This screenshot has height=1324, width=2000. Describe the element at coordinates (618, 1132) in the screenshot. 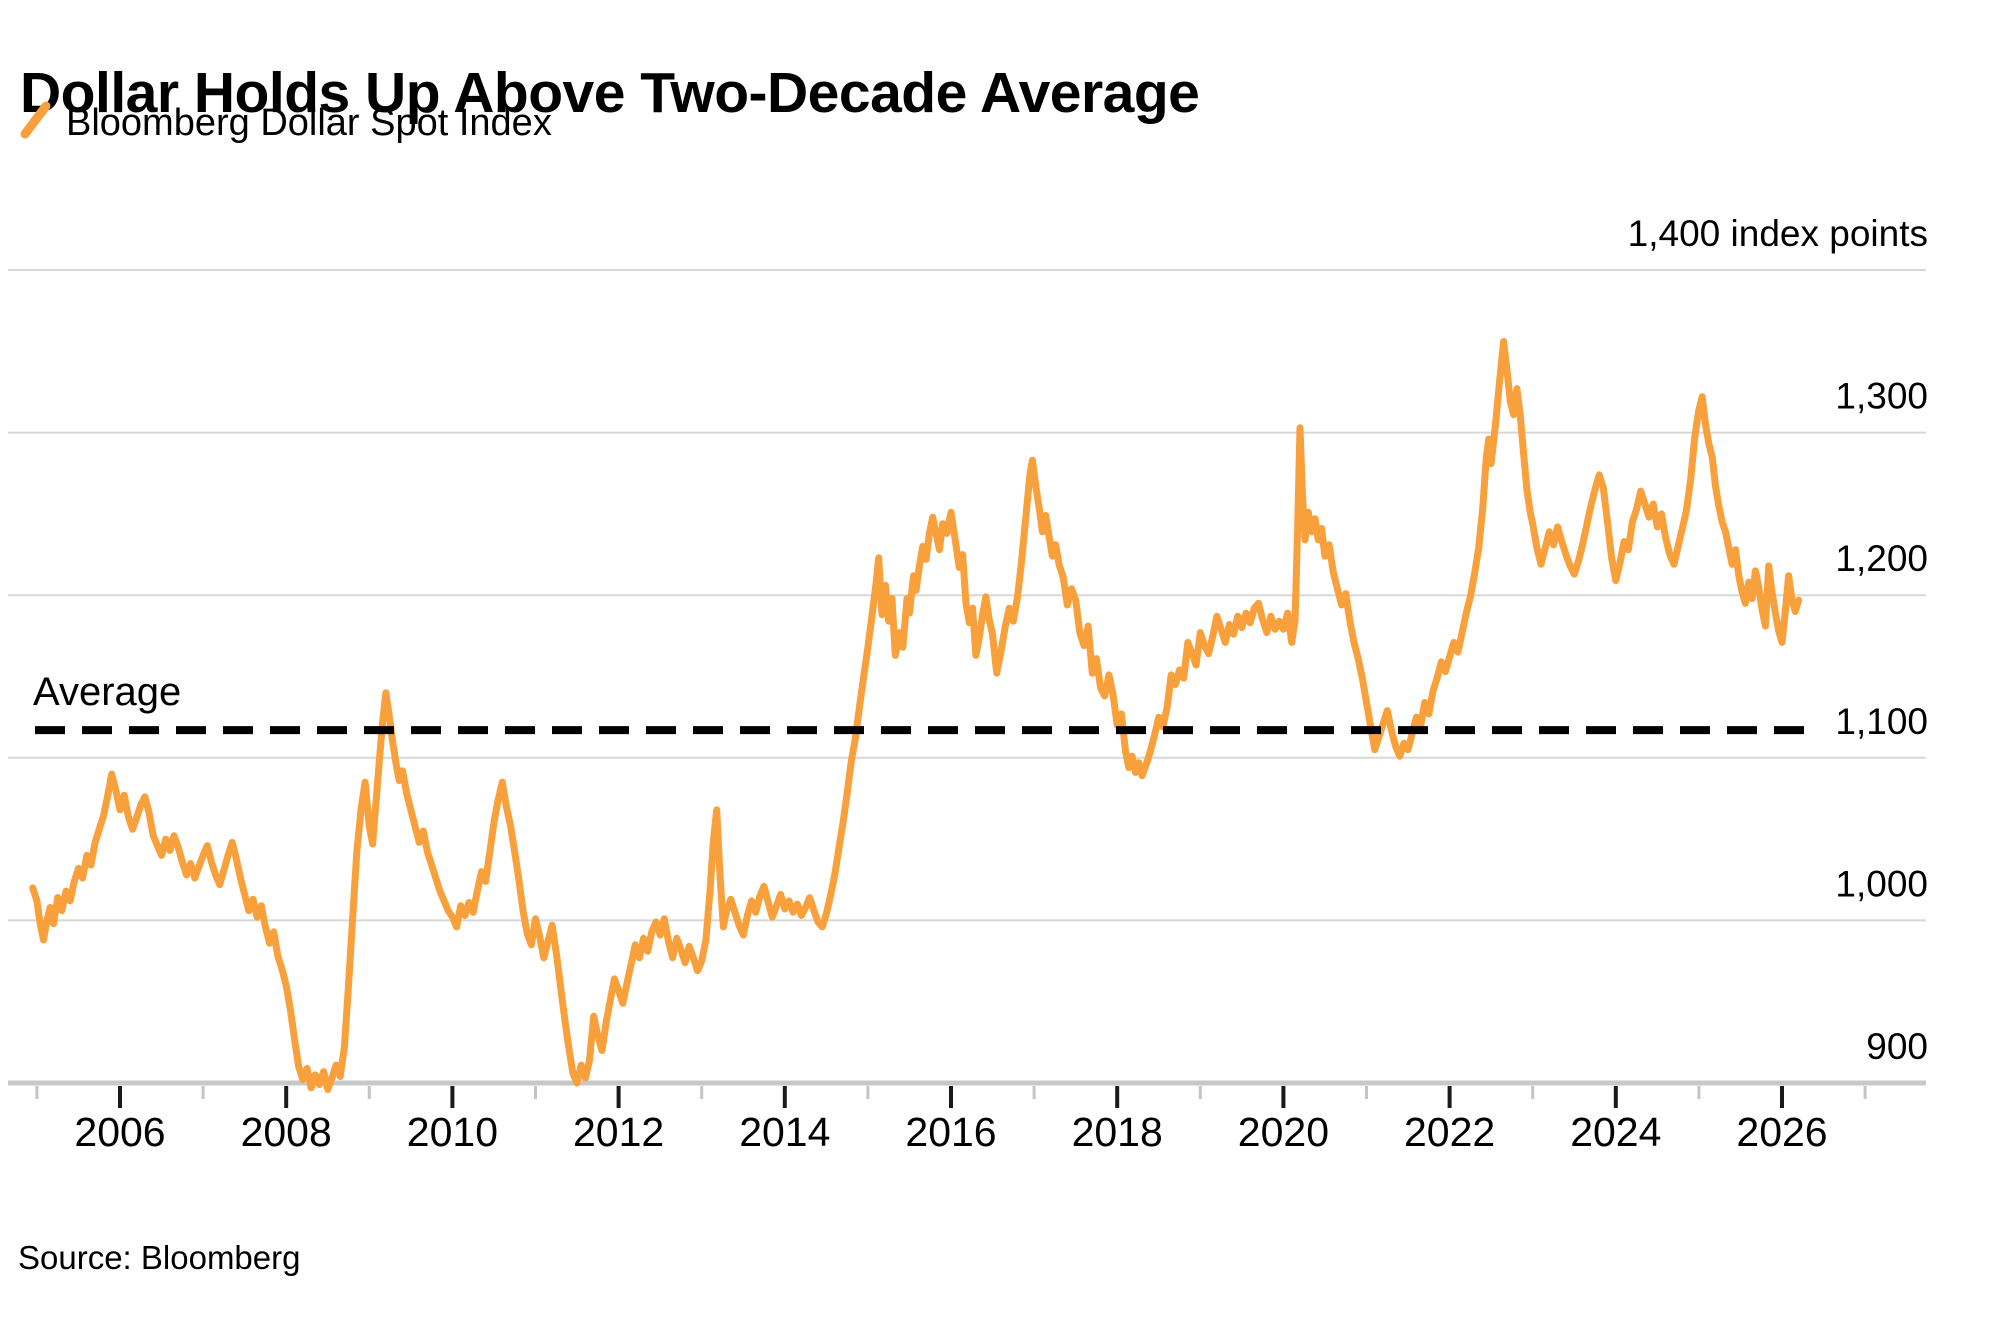

I see `x-axis-label: 2012` at that location.